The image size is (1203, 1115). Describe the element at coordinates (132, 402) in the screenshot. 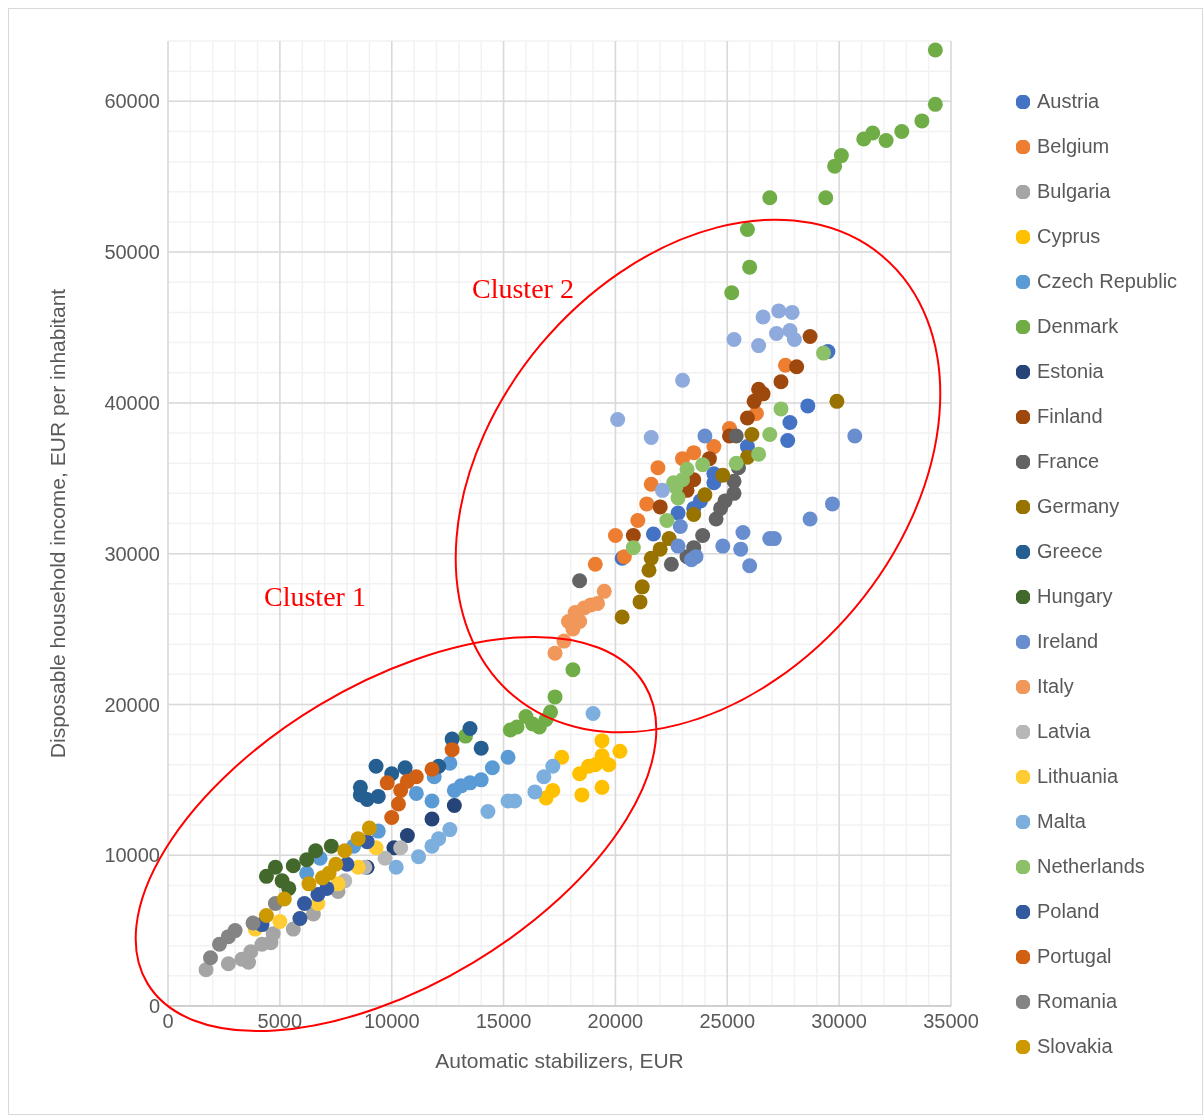

I see `y-tick-label: 40000` at that location.